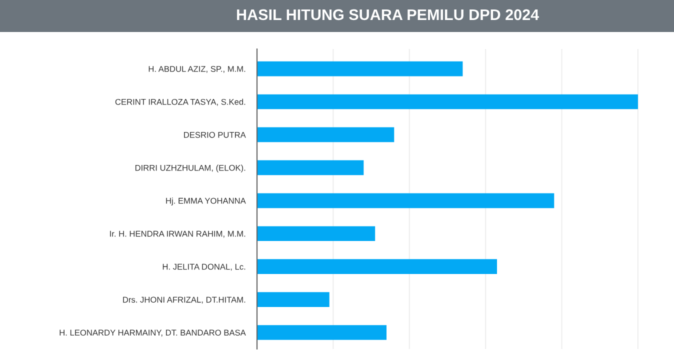  I want to click on y-tick-label: H. LEONARDY HARMAINY, DT. BANDARO BASA, so click(153, 333).